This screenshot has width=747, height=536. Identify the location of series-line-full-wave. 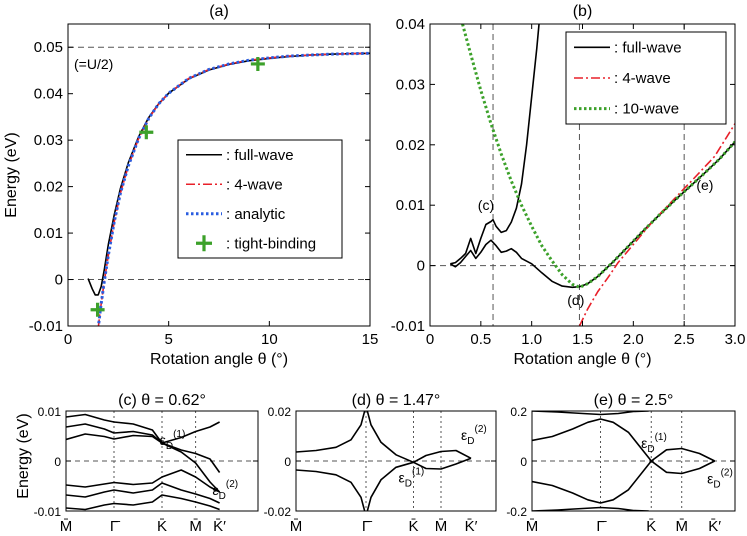
(495, 144).